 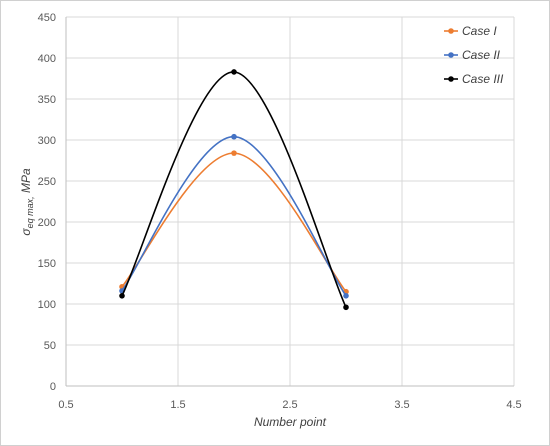 What do you see at coordinates (47, 100) in the screenshot?
I see `y-tick-label: 350` at bounding box center [47, 100].